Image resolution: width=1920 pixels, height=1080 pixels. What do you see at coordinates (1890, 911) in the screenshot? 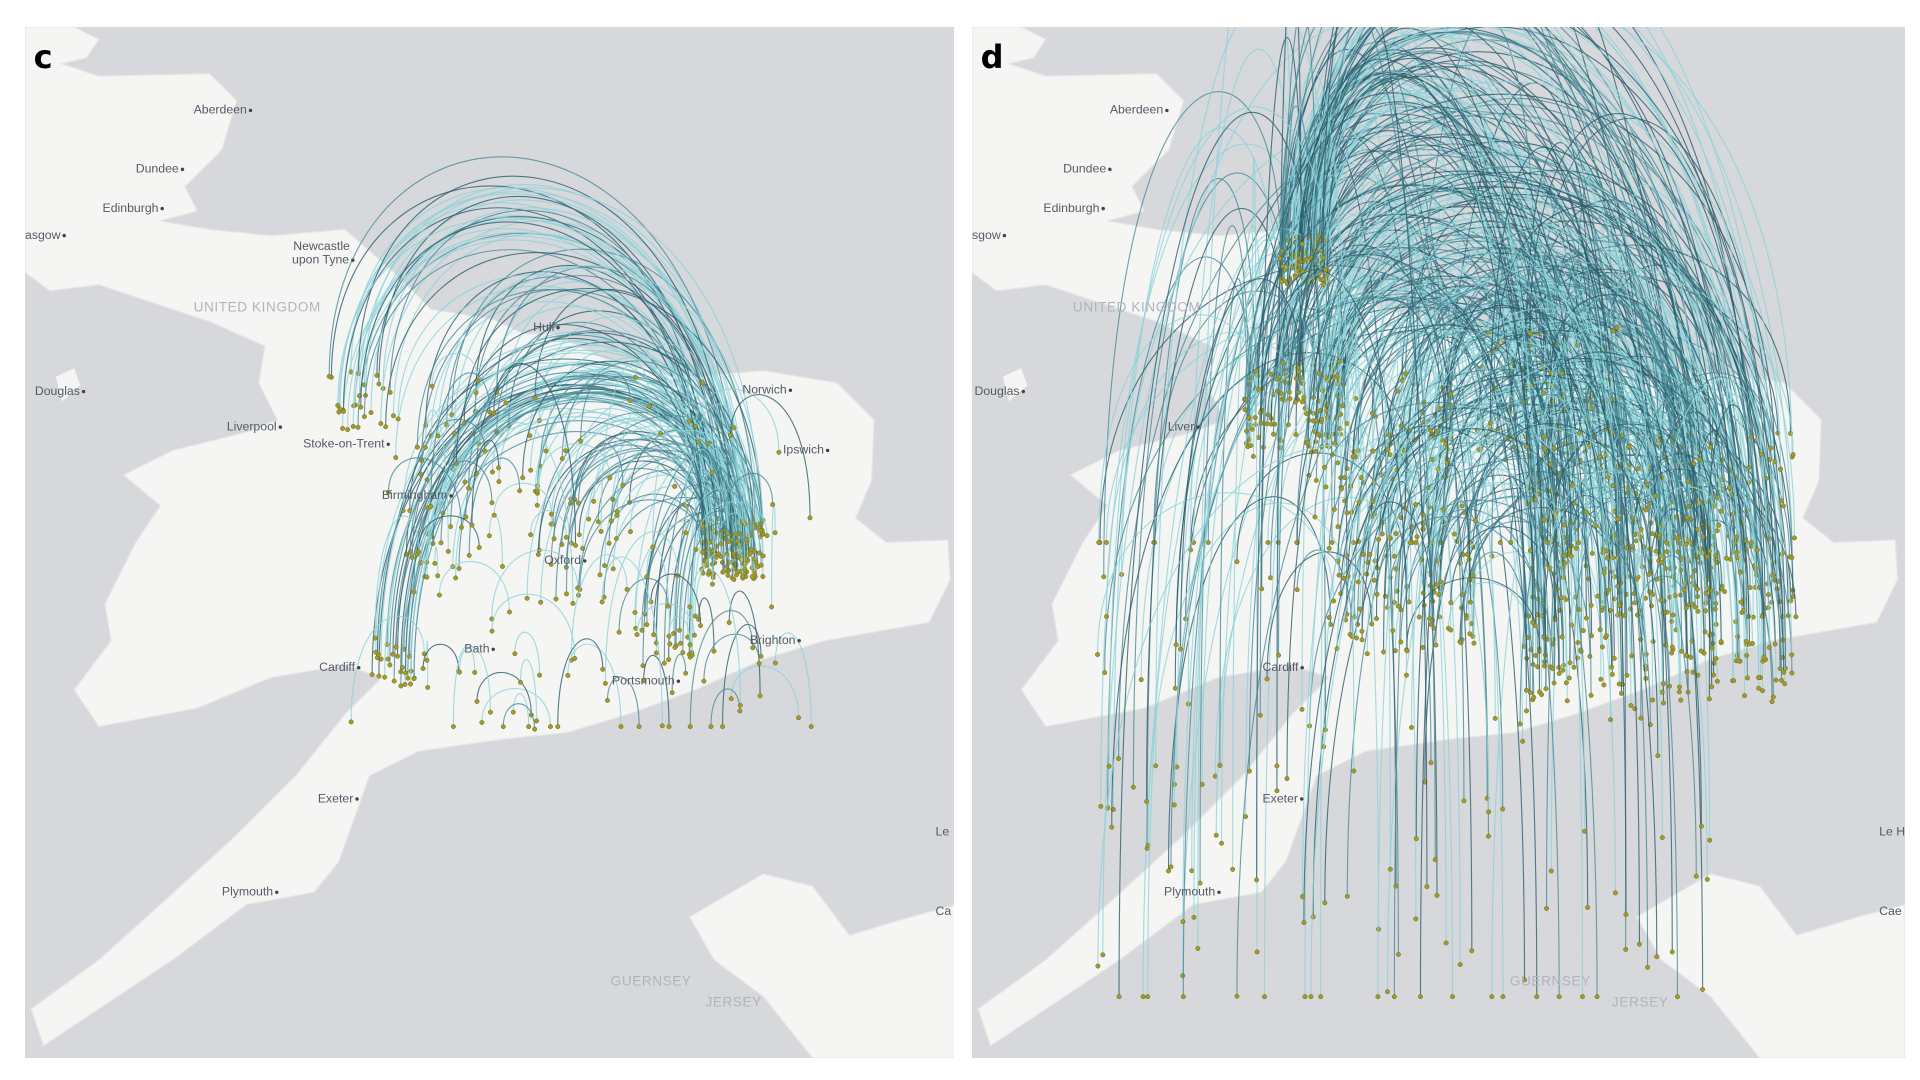
I see `place-label: Cae` at bounding box center [1890, 911].